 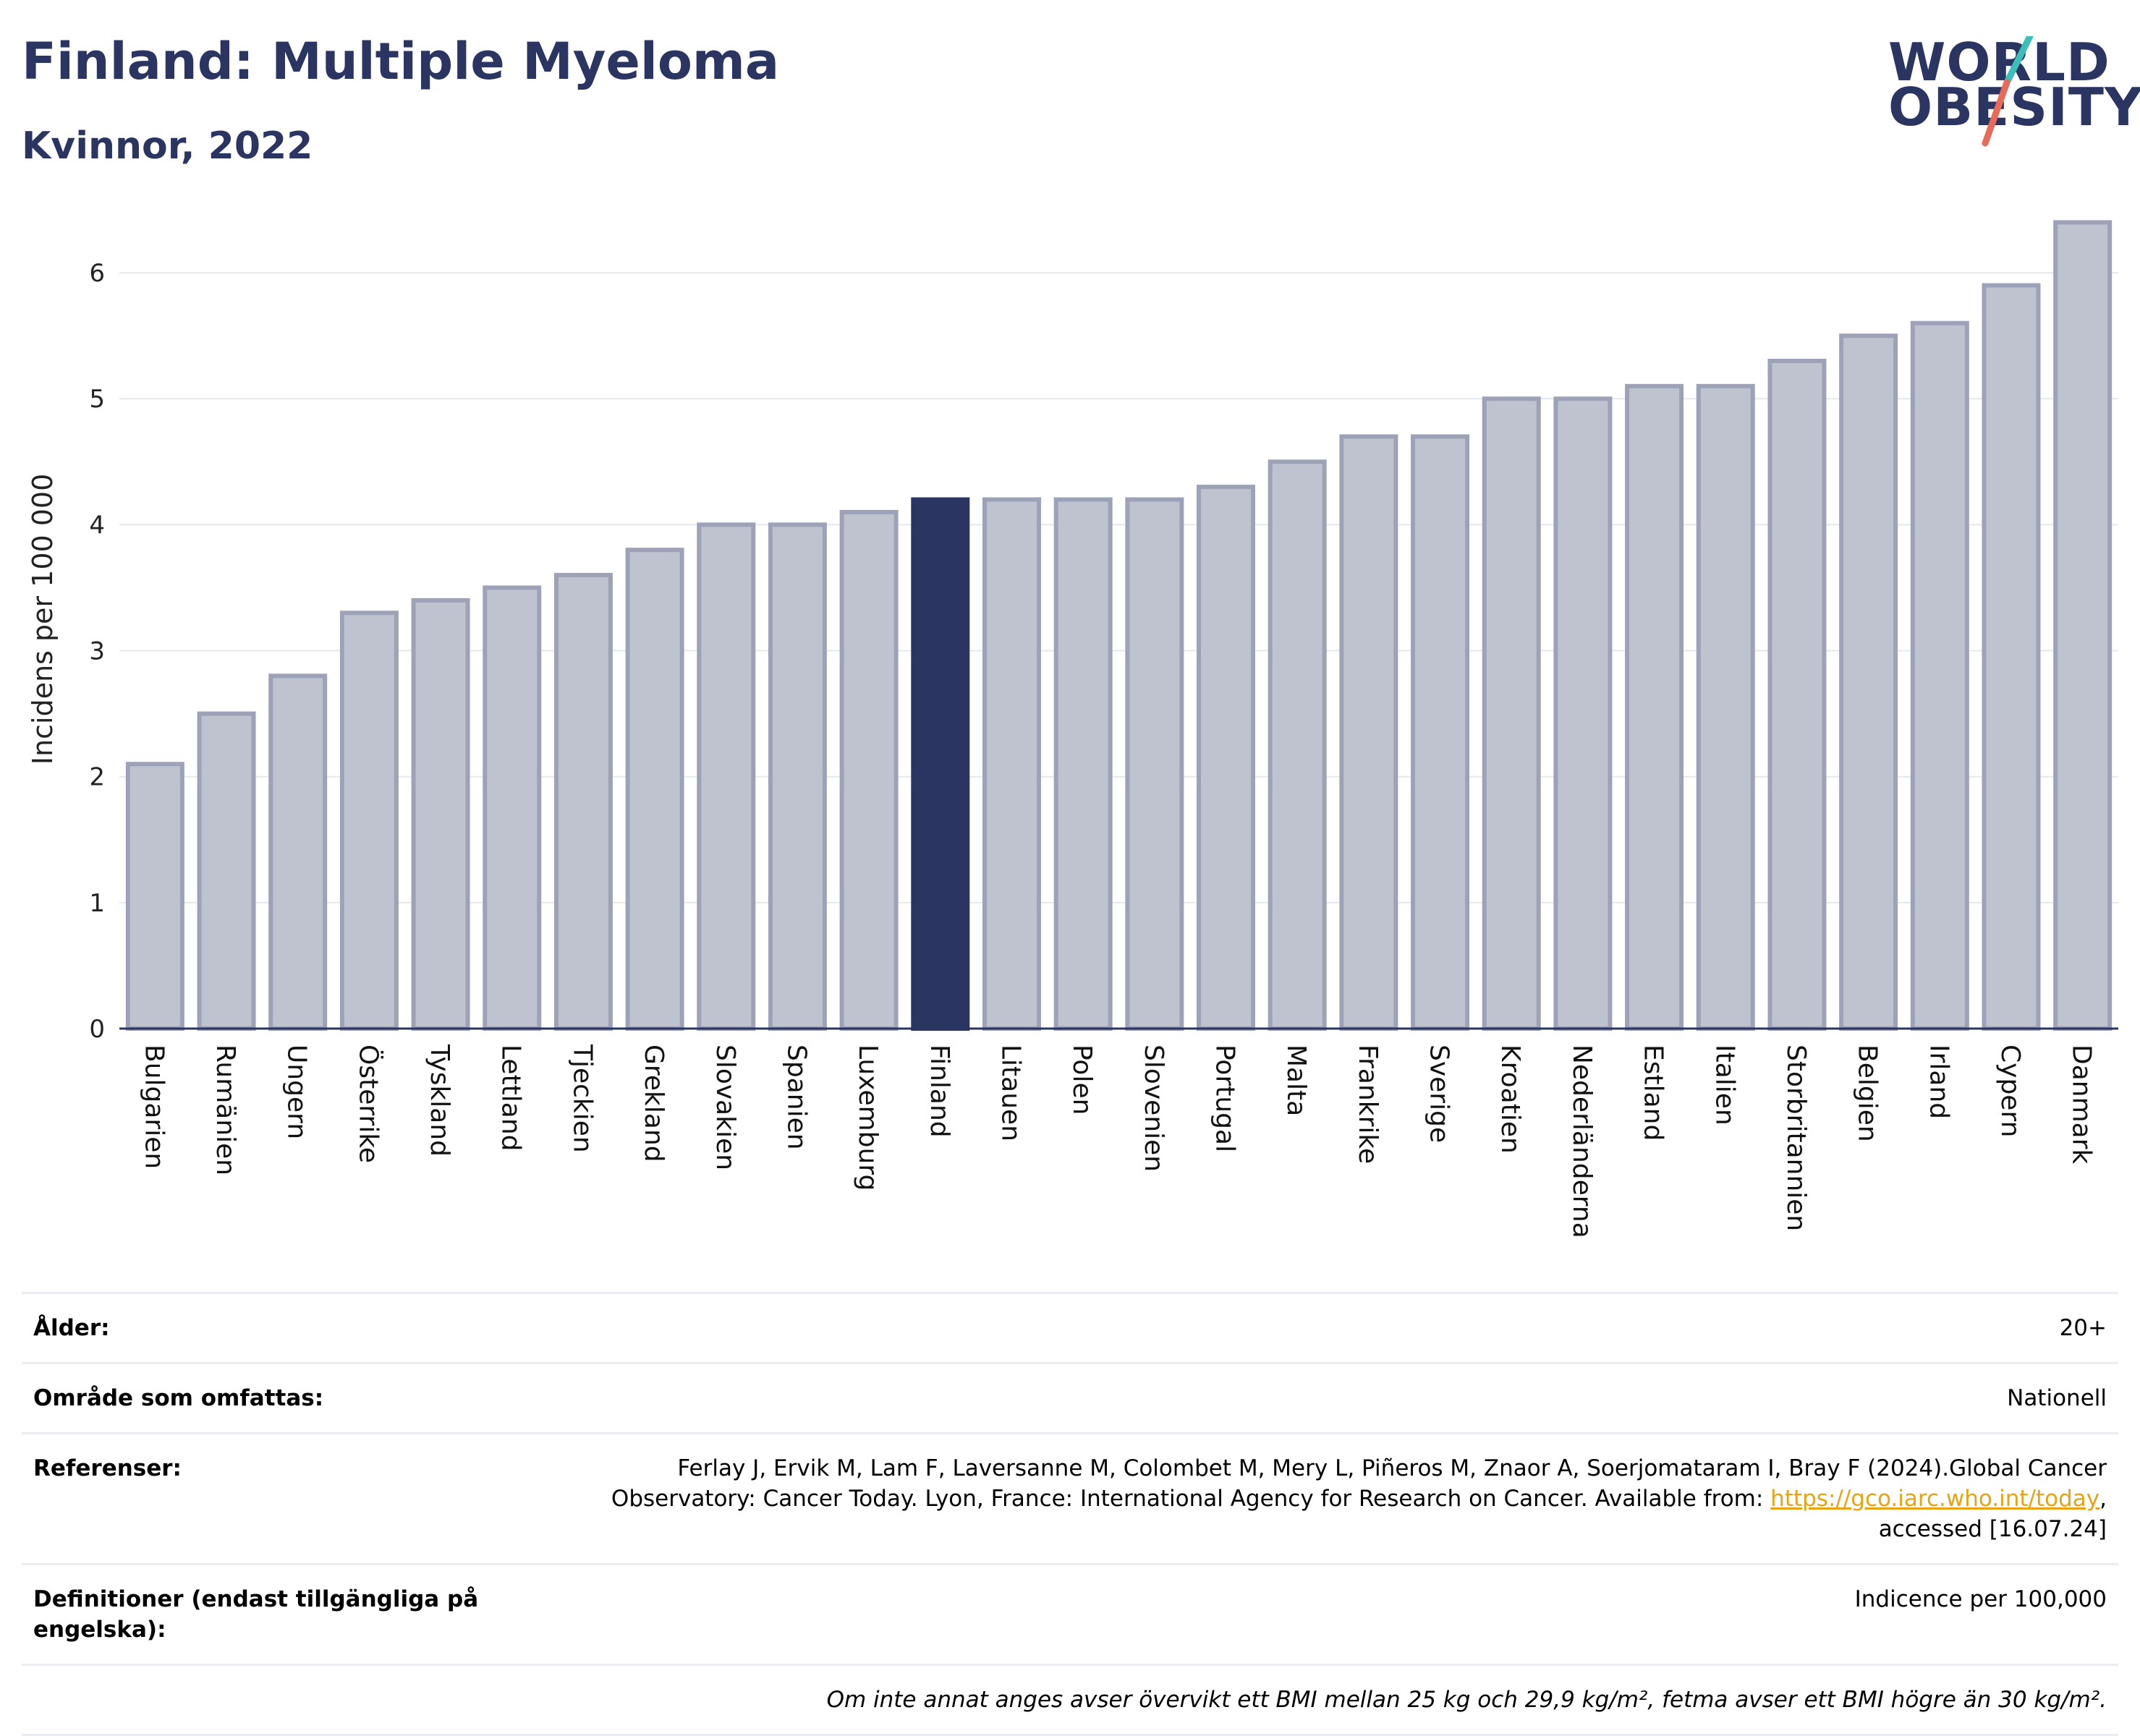 I want to click on bar-grekland, so click(x=654, y=789).